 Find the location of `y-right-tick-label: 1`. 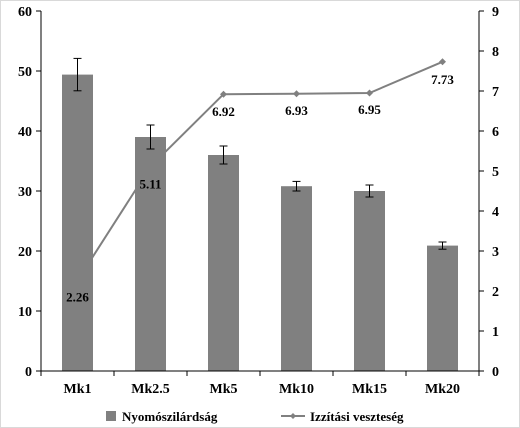

y-right-tick-label: 1 is located at coordinates (495, 332).